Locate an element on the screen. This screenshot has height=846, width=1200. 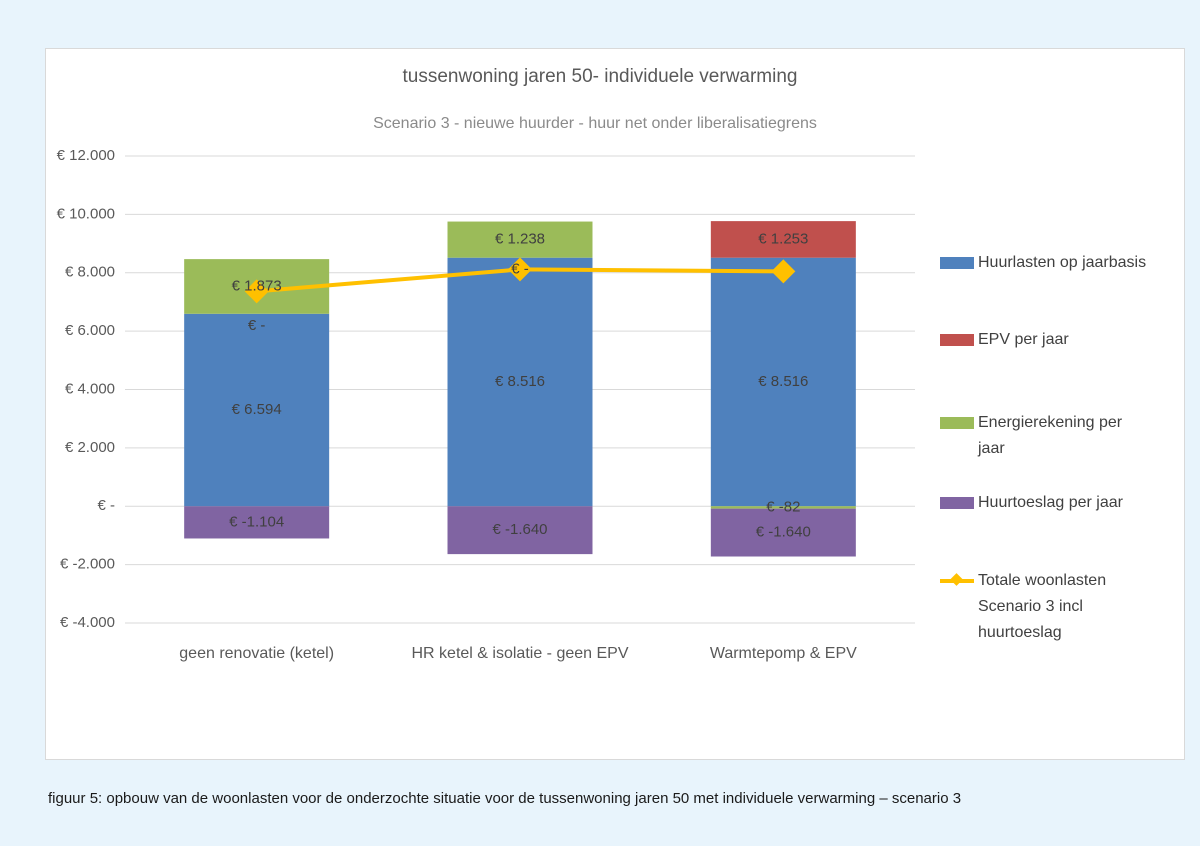
y-tick-label: € 2.000 is located at coordinates (90, 447).